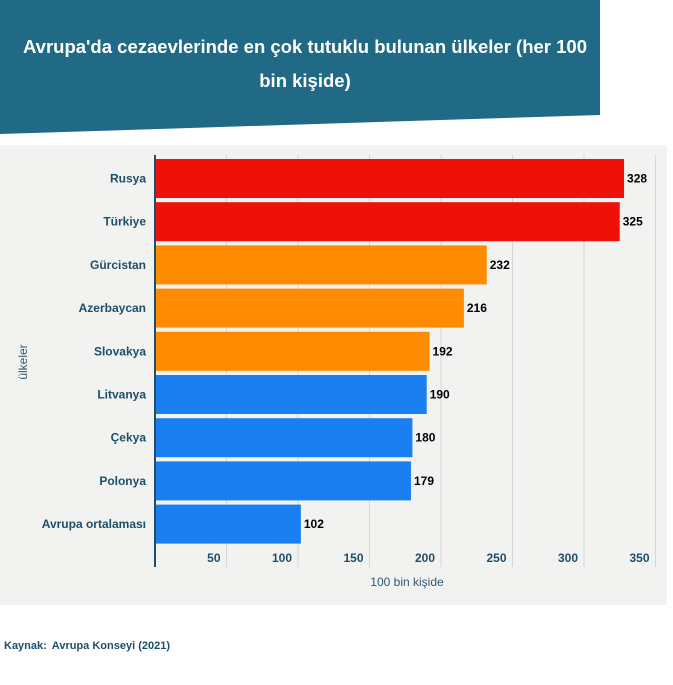 The height and width of the screenshot is (685, 673). What do you see at coordinates (633, 222) in the screenshot?
I see `data-label: 325` at bounding box center [633, 222].